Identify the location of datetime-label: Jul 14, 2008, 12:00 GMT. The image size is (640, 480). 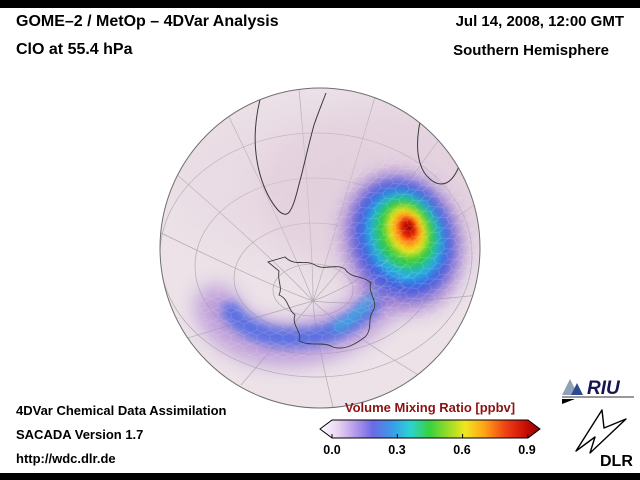
(539, 21).